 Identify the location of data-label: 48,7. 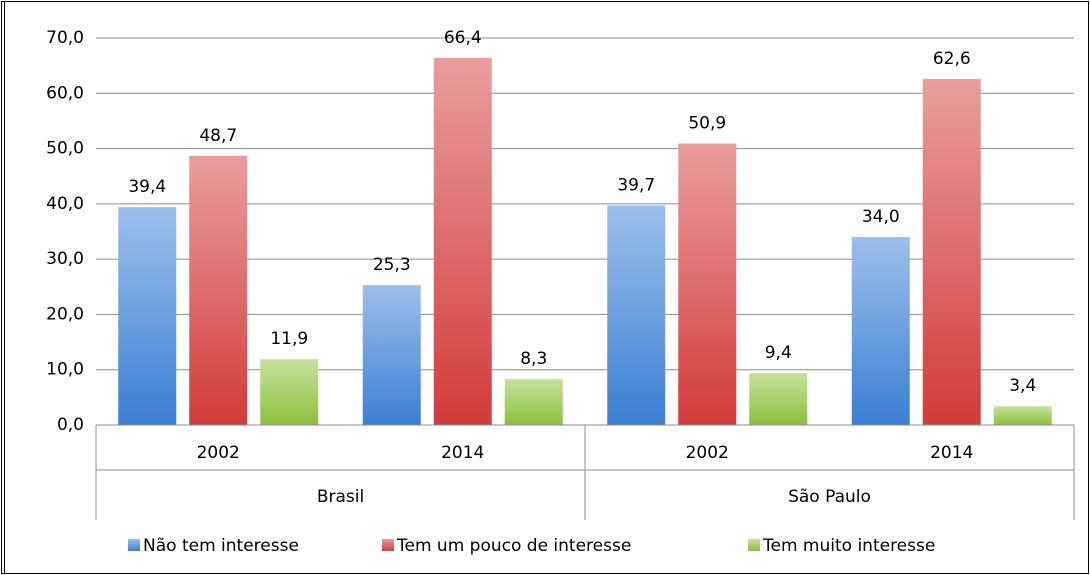
(218, 136).